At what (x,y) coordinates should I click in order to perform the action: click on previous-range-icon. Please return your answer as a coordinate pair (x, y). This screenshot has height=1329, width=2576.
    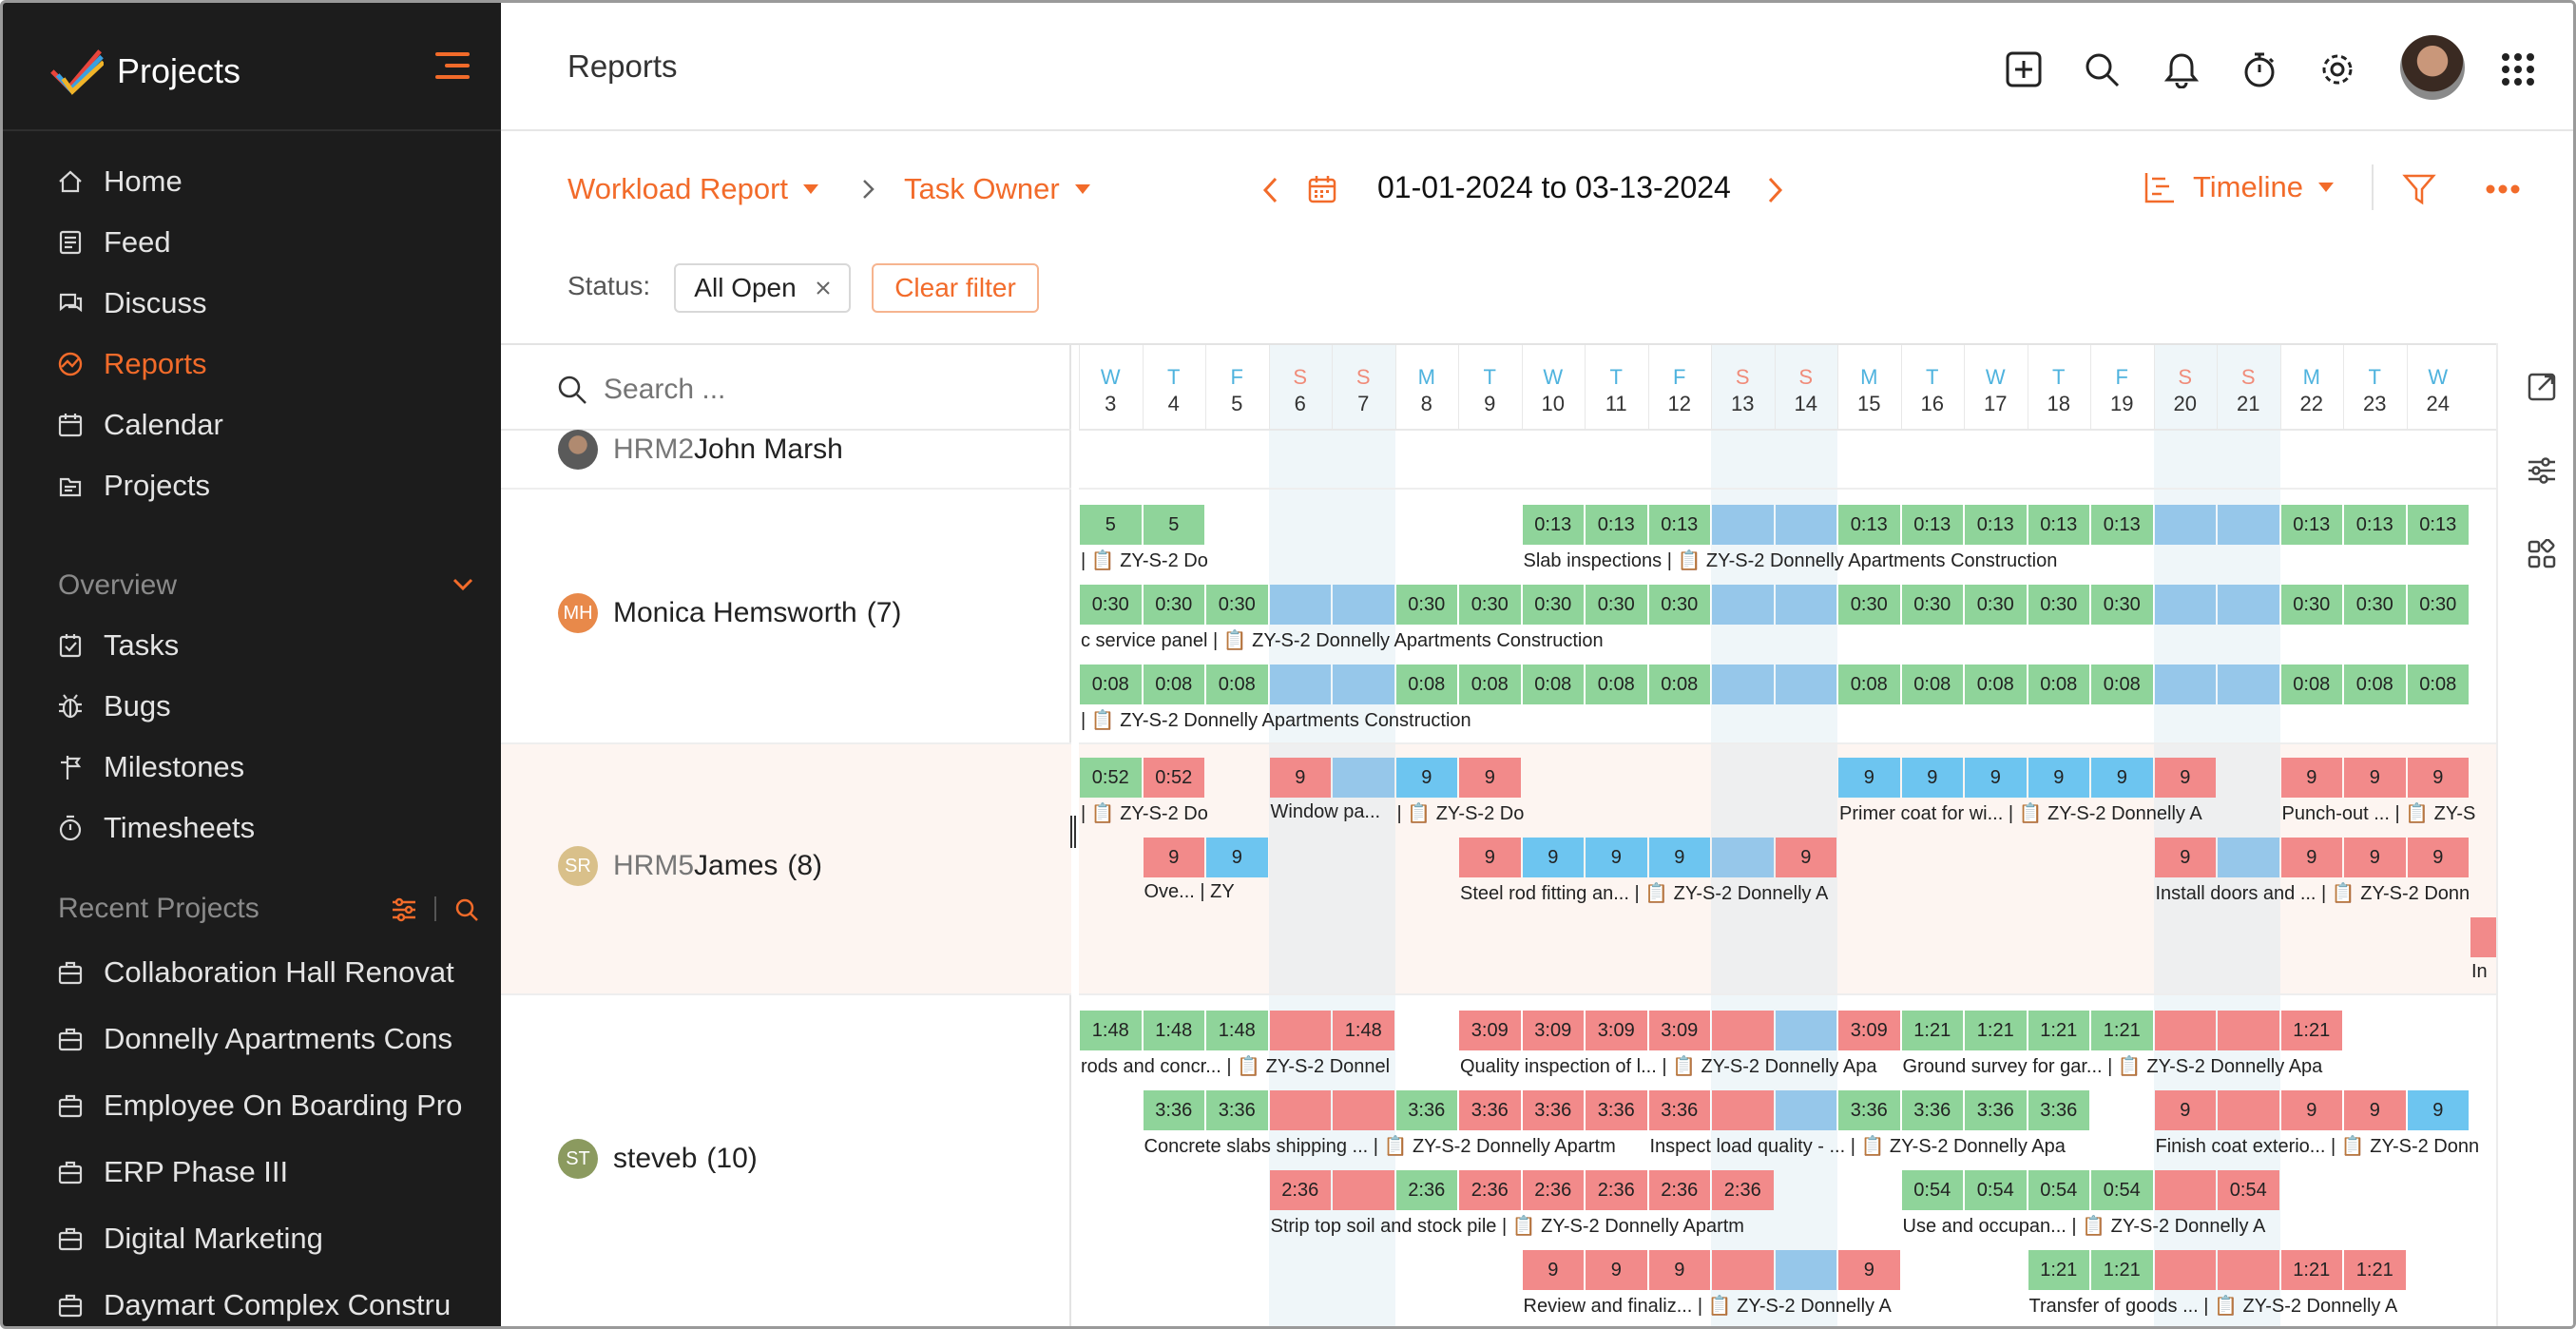
    Looking at the image, I should click on (1270, 190).